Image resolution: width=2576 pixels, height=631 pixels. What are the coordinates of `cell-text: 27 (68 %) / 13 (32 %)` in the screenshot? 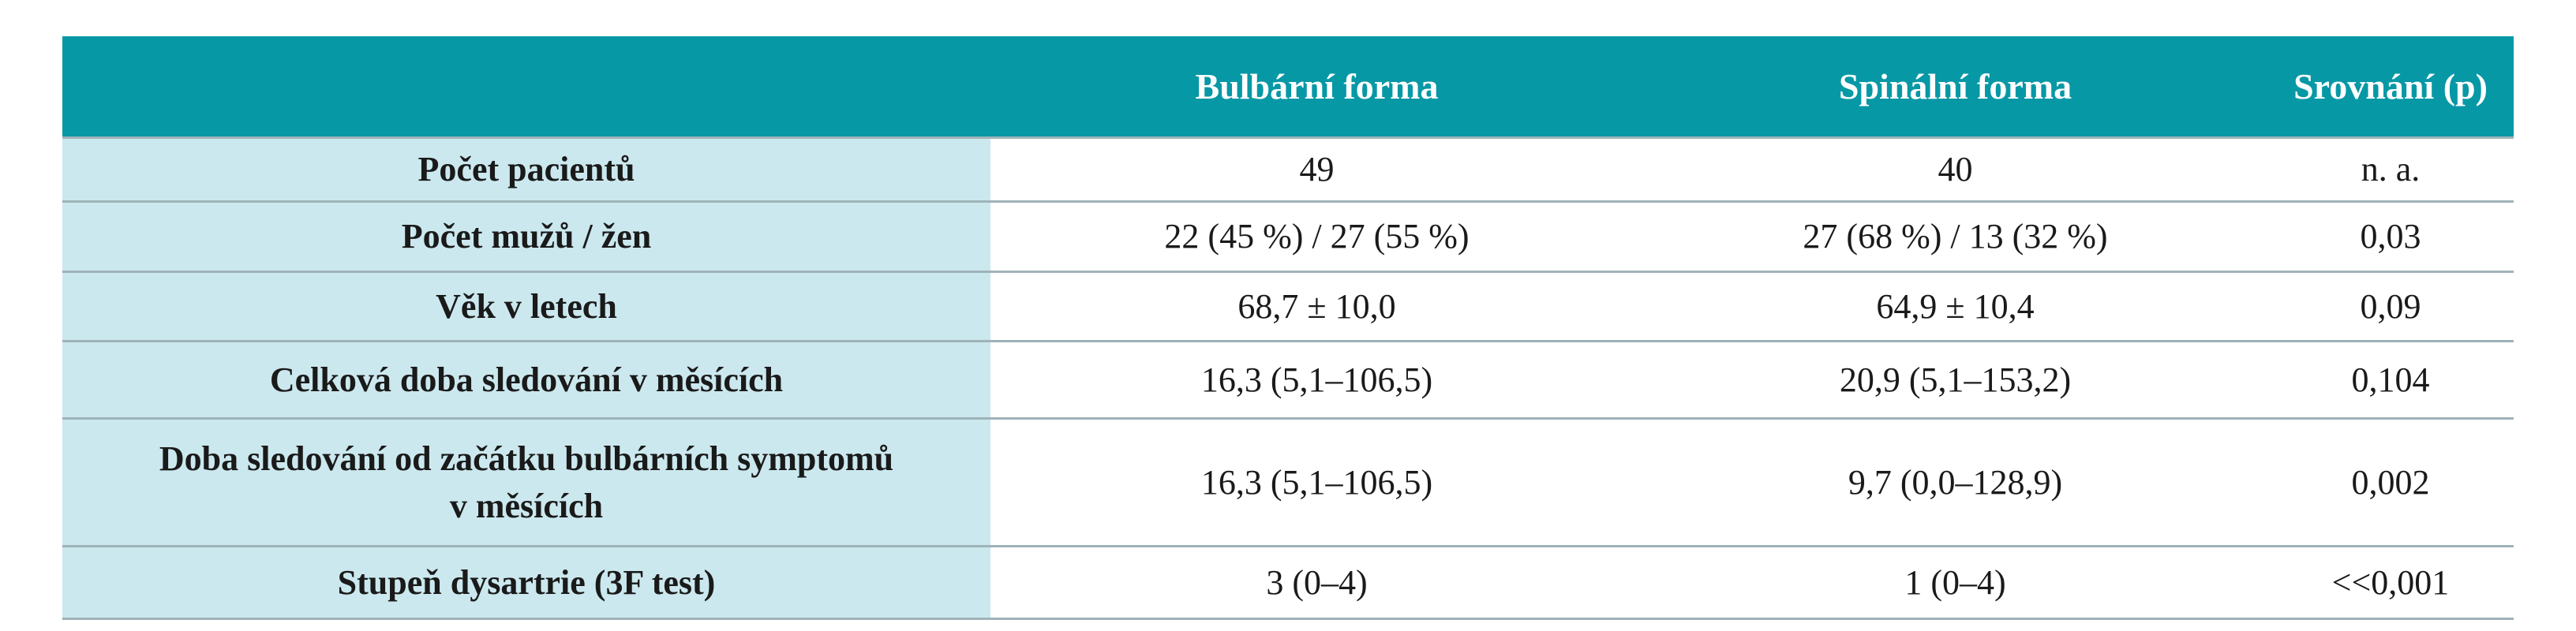 It's located at (1955, 236).